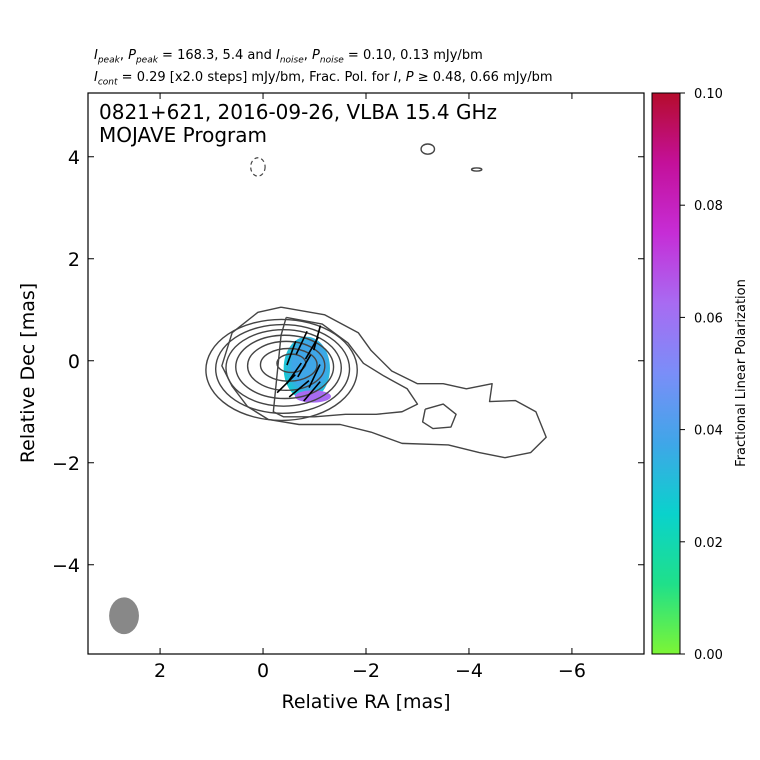  What do you see at coordinates (741, 373) in the screenshot?
I see `colorbar-label: Fractional Linear Polarization` at bounding box center [741, 373].